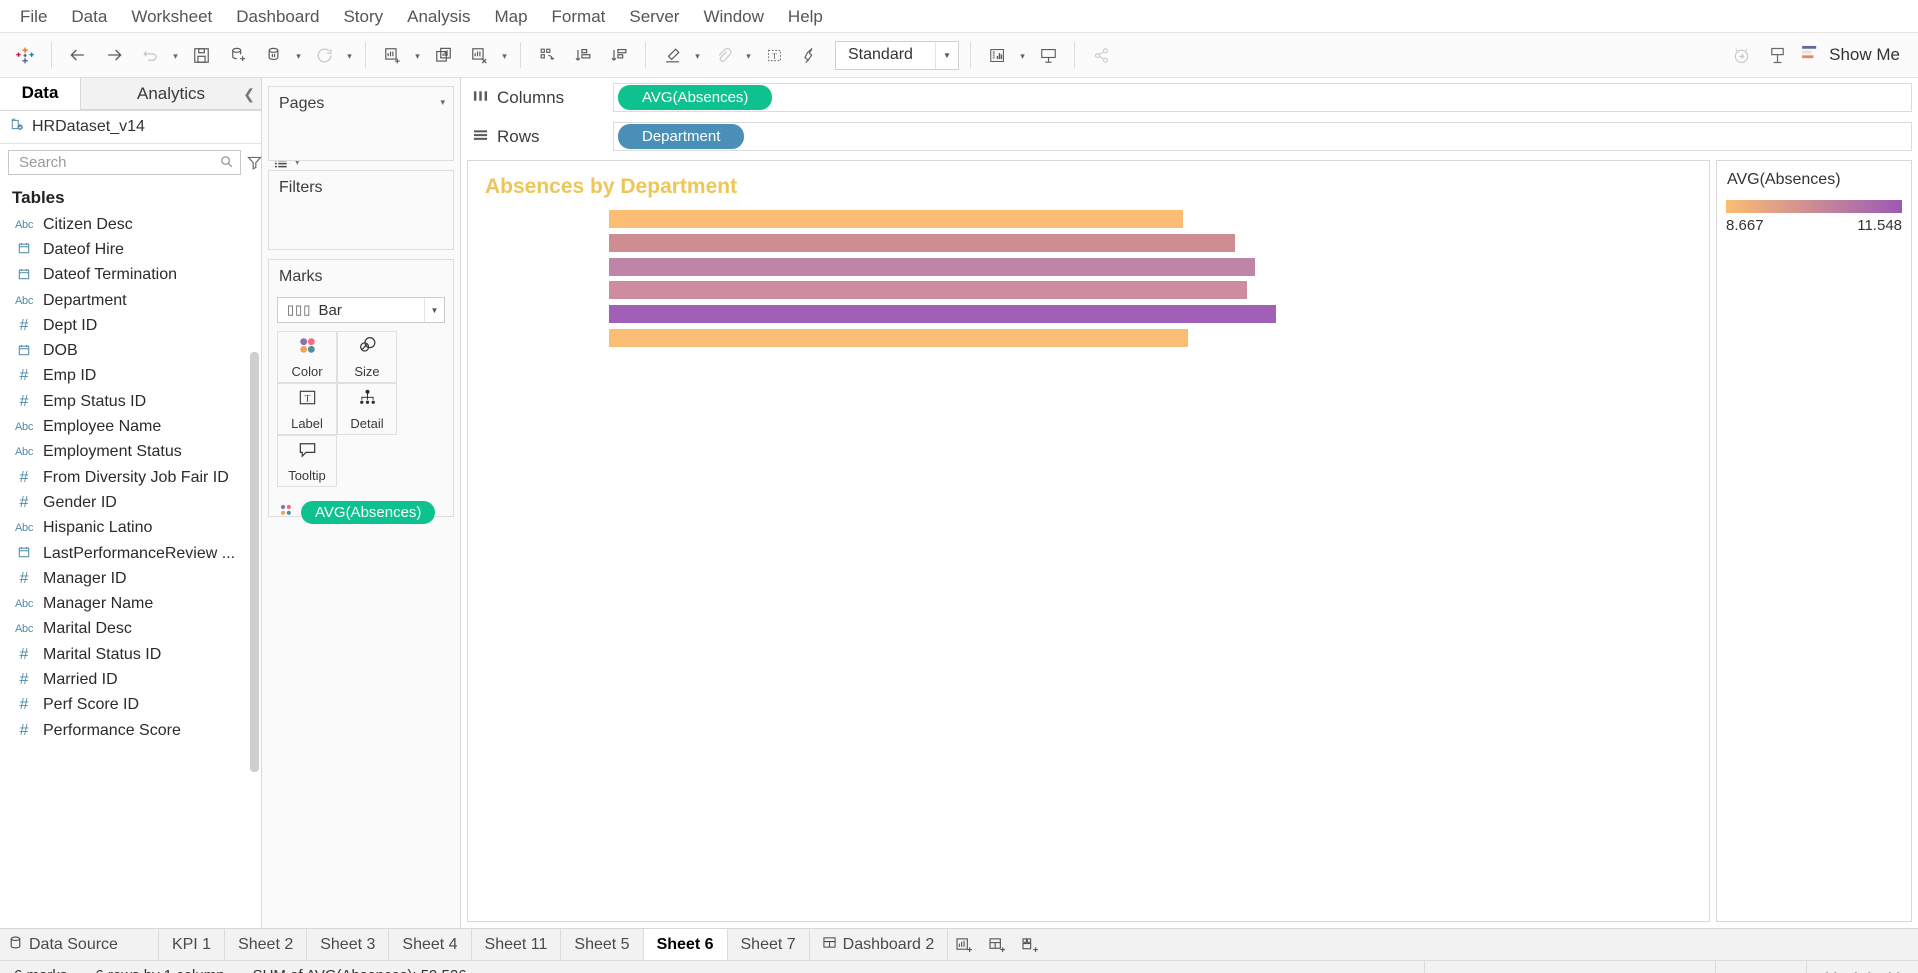 The width and height of the screenshot is (1918, 973). What do you see at coordinates (118, 162) in the screenshot?
I see `search-input` at bounding box center [118, 162].